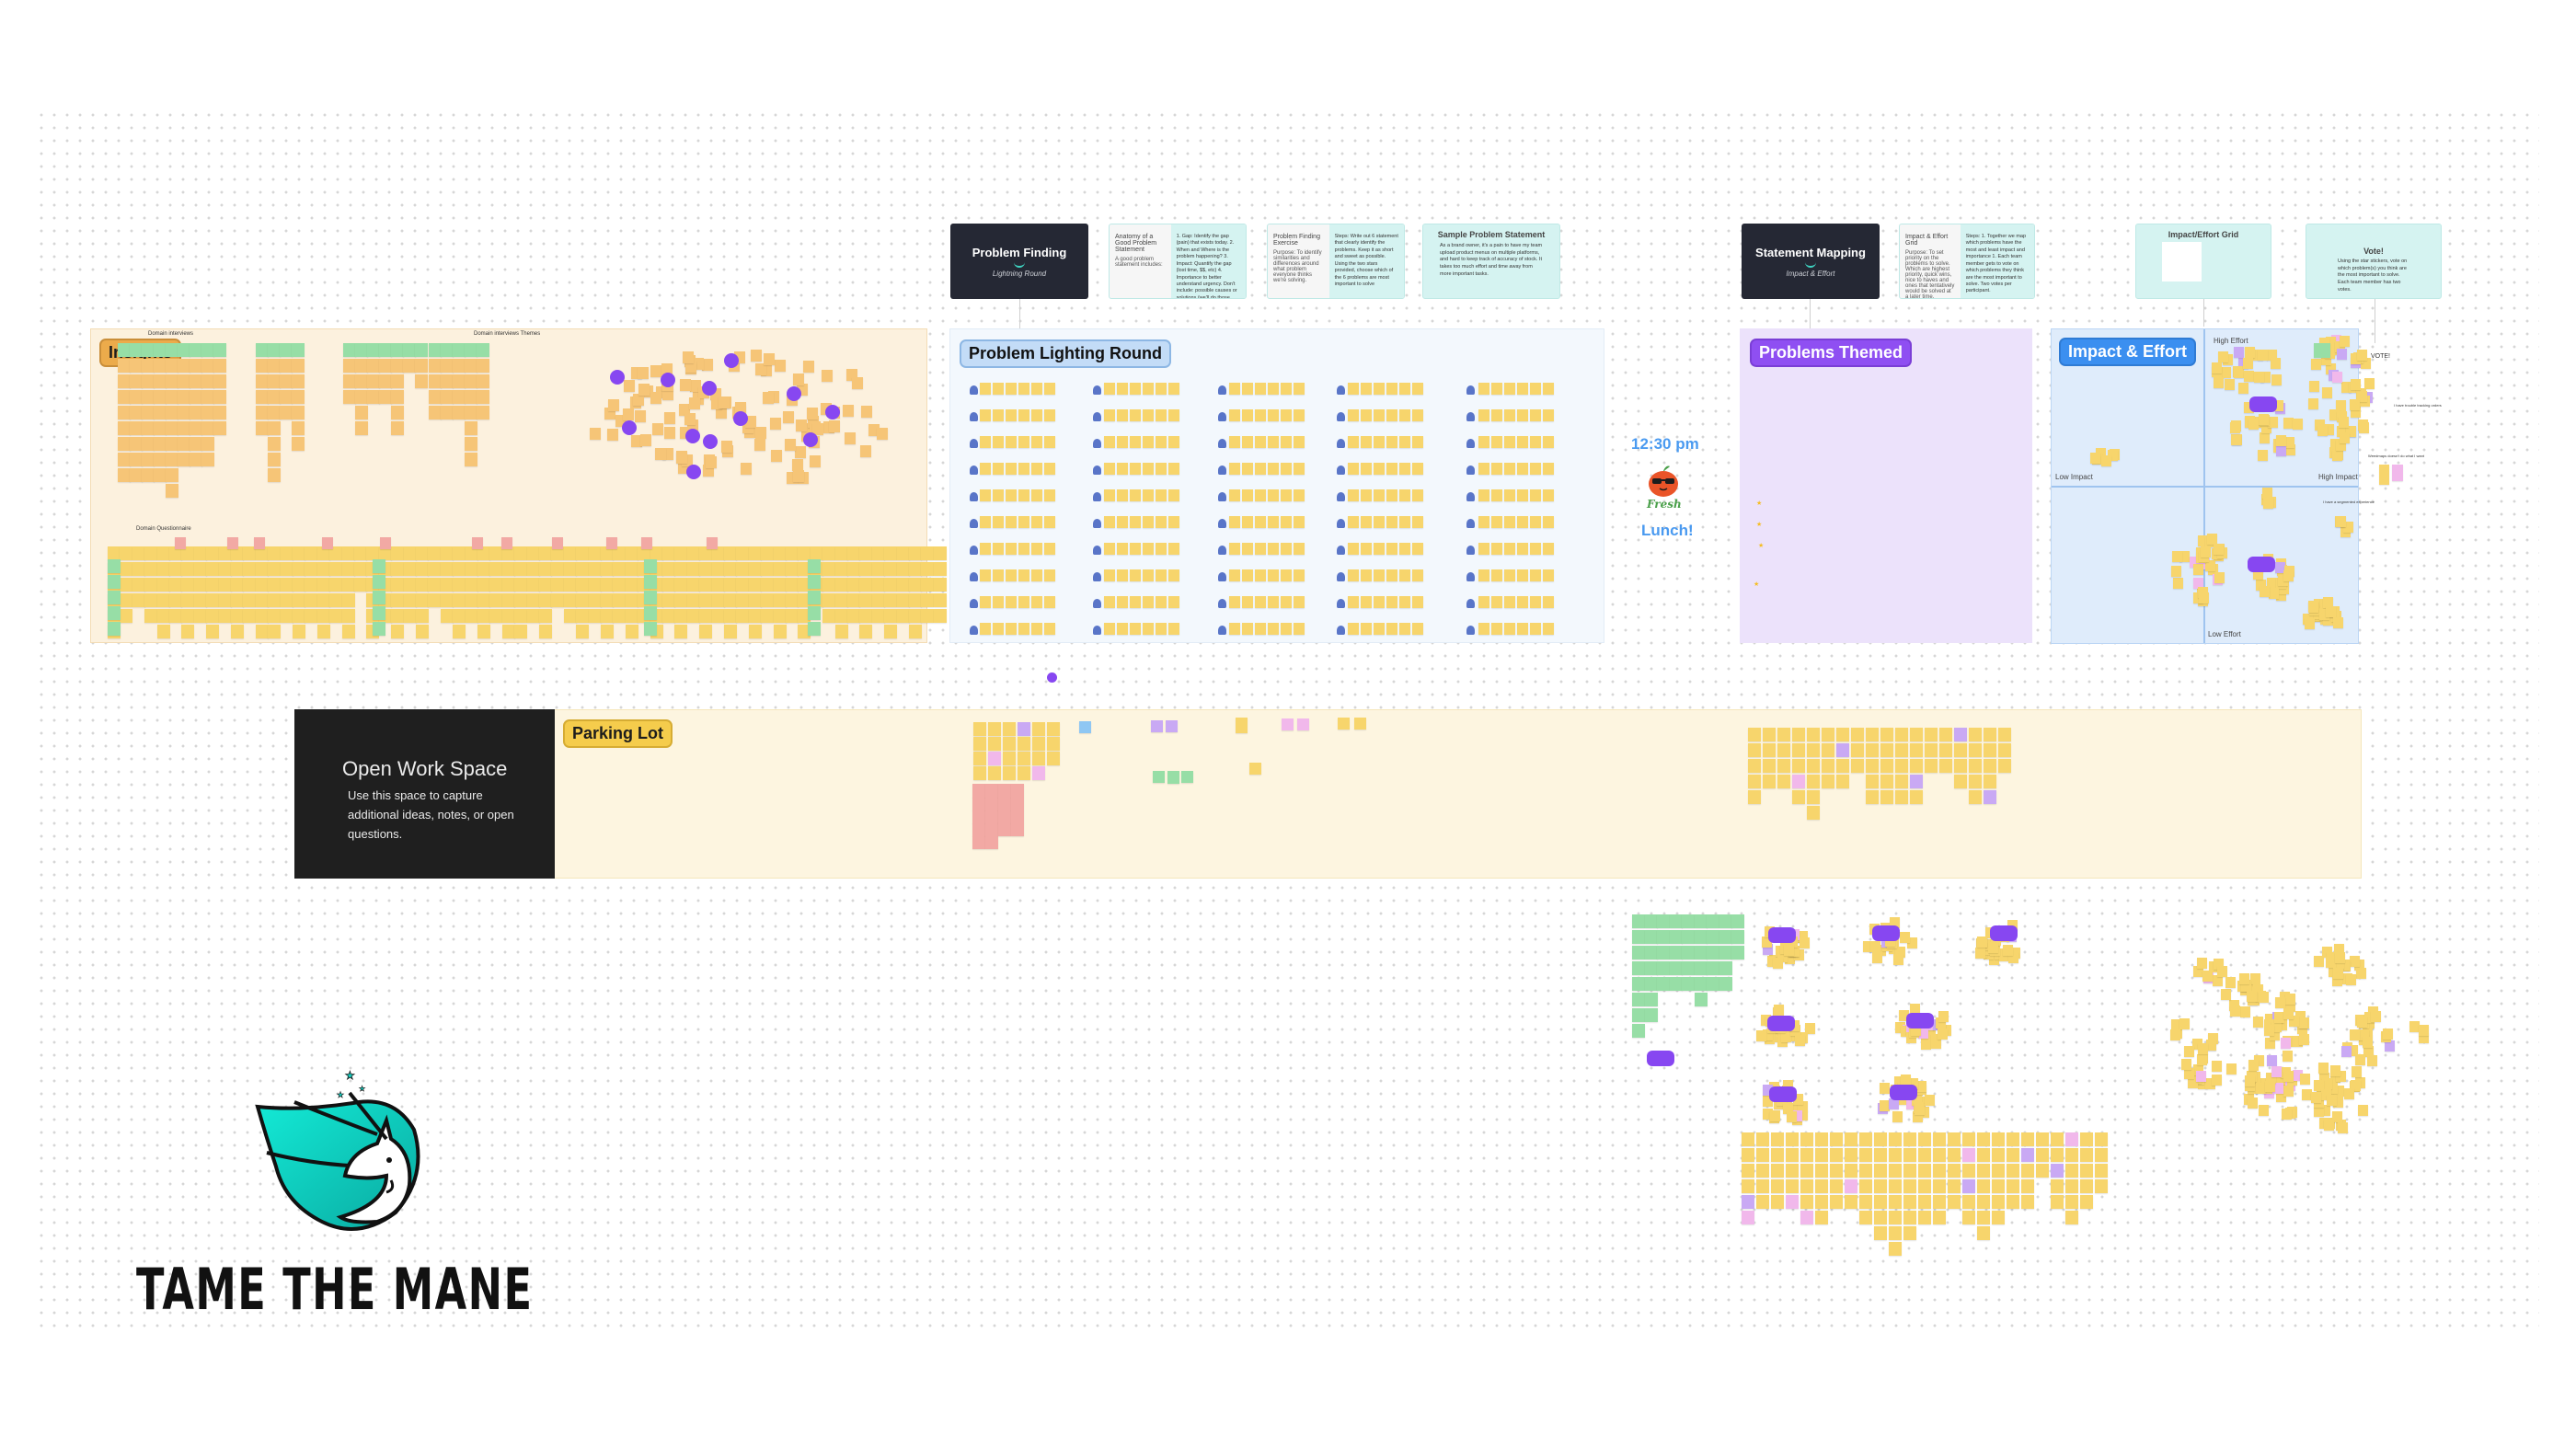  What do you see at coordinates (1886, 933) in the screenshot?
I see `theme-pill` at bounding box center [1886, 933].